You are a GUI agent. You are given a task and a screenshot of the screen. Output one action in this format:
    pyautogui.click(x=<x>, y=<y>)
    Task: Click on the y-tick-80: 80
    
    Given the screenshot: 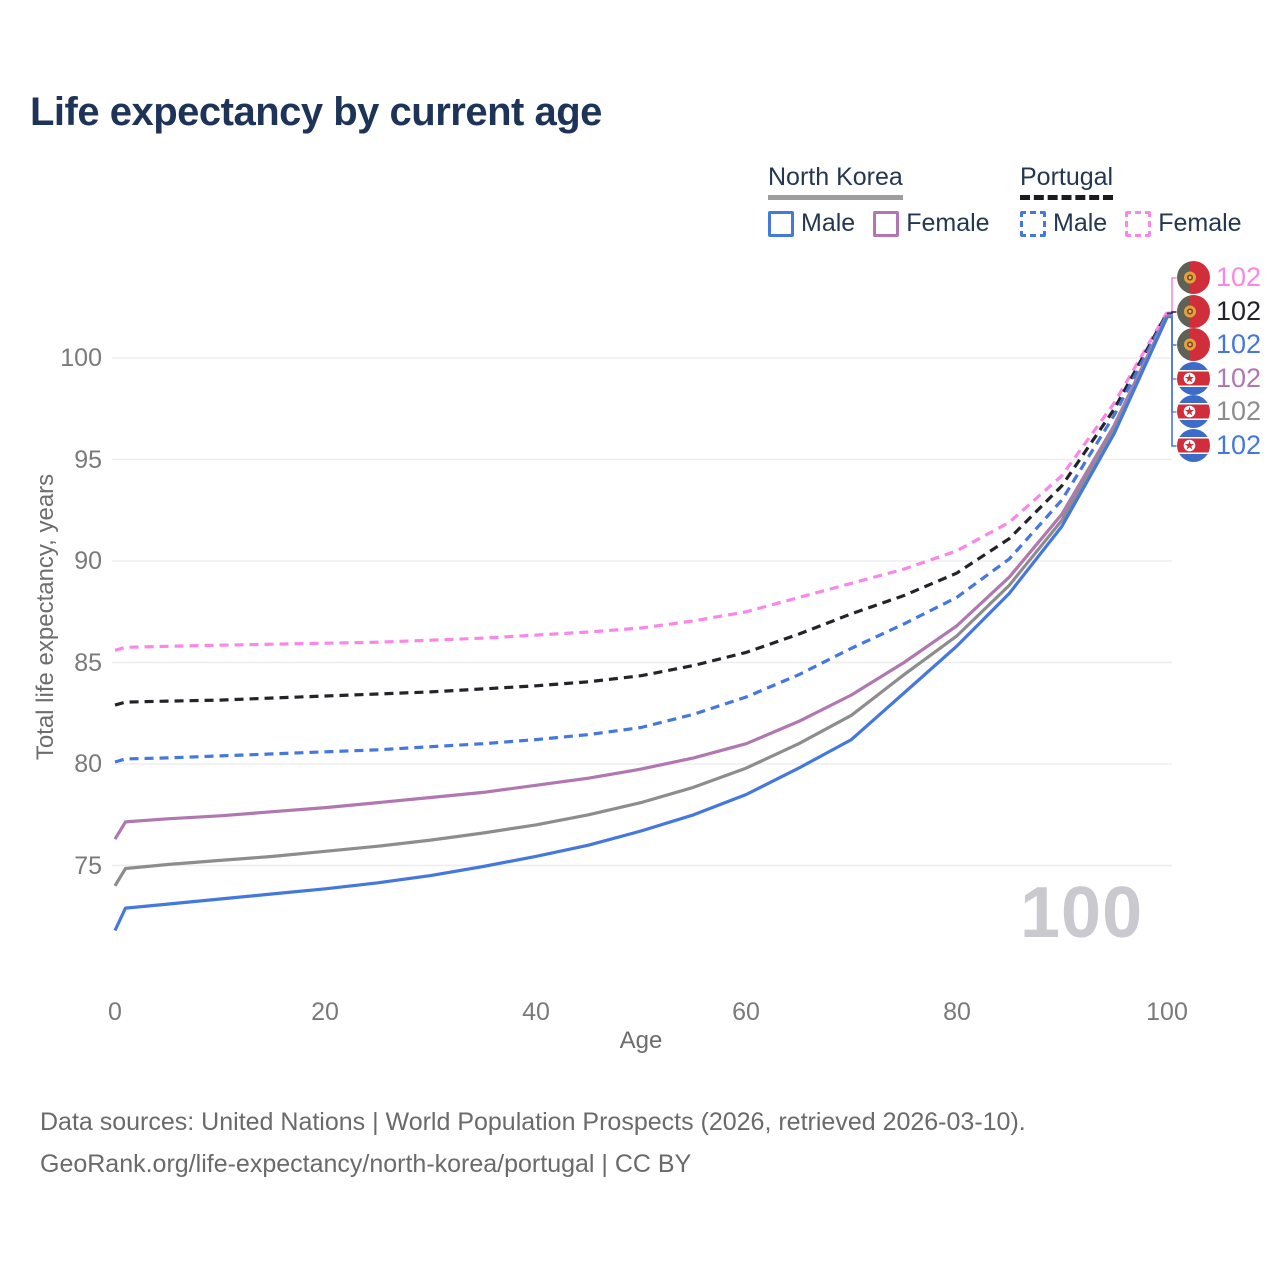 What is the action you would take?
    pyautogui.click(x=88, y=764)
    